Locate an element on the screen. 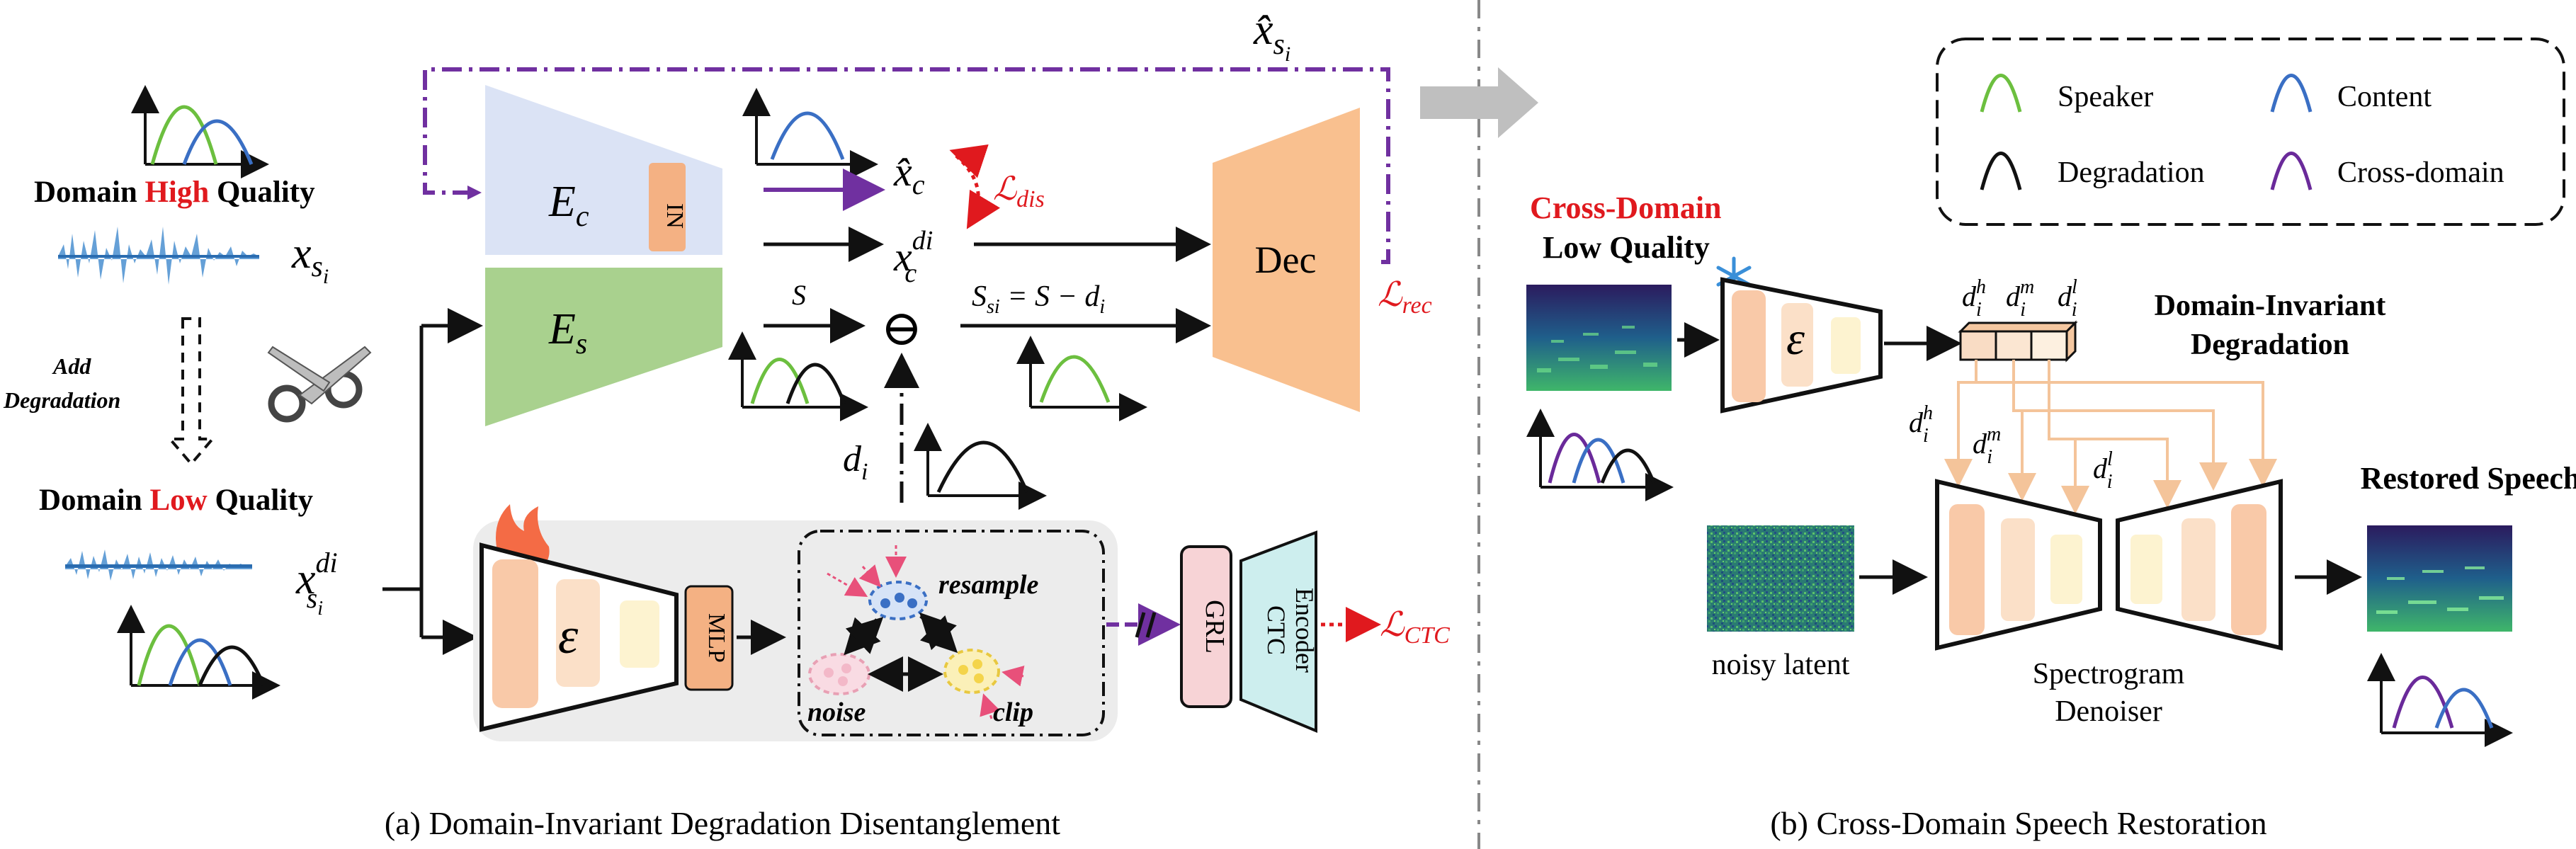  augmentation-box is located at coordinates (951, 633).